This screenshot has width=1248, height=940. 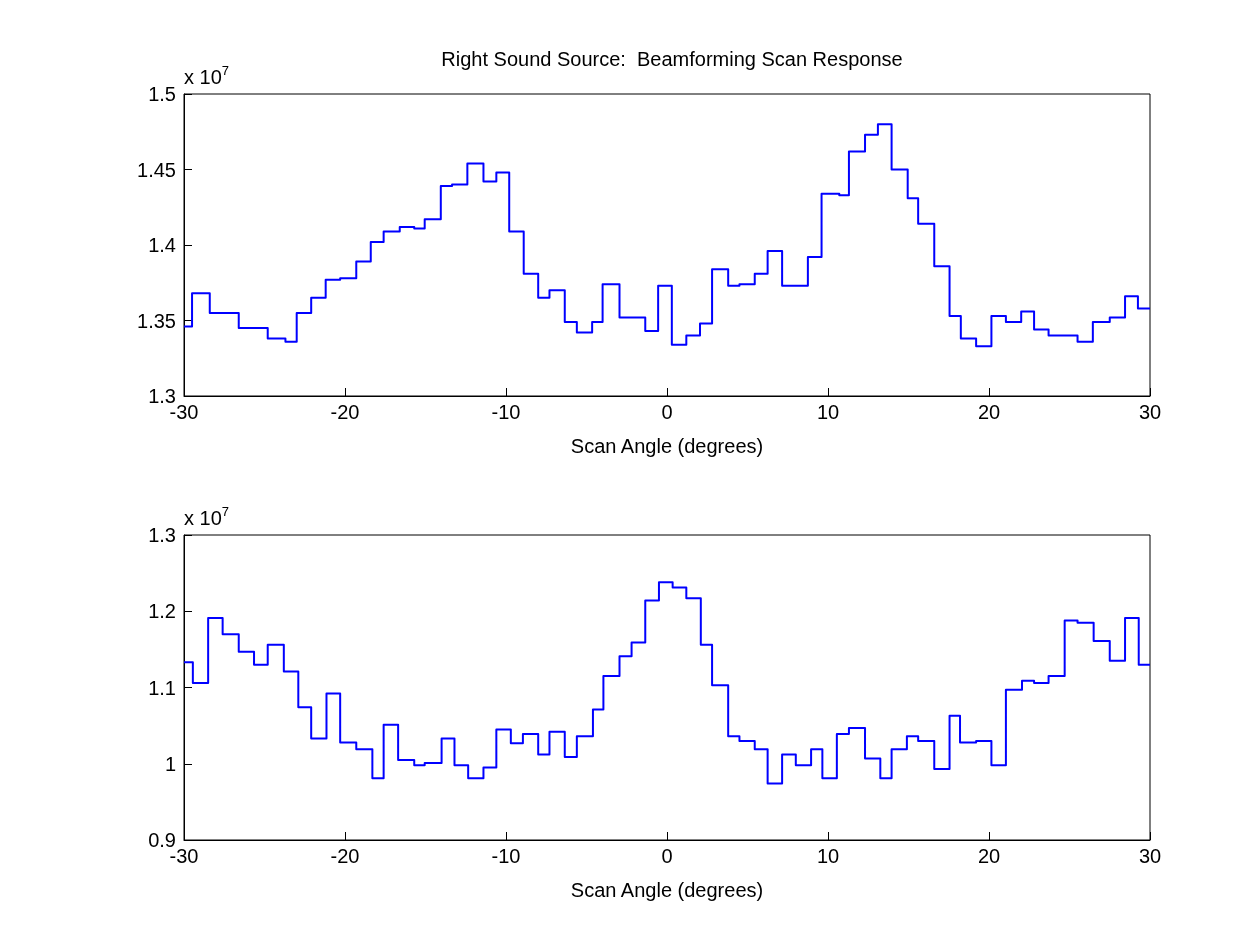 I want to click on y-tick-label: 1.2, so click(x=162, y=611).